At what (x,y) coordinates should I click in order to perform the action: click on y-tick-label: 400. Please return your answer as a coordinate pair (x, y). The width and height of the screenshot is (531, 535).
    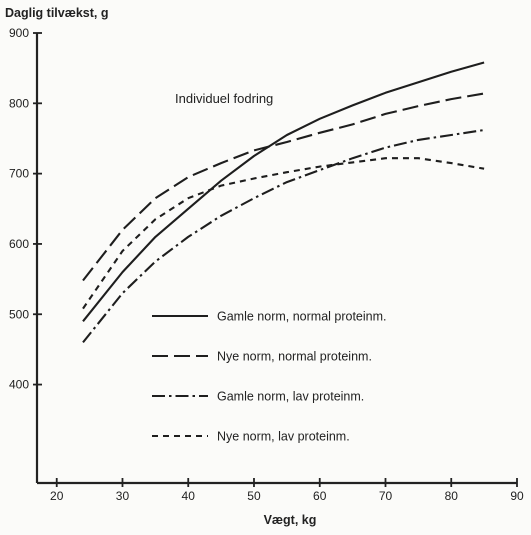
    Looking at the image, I should click on (19, 385).